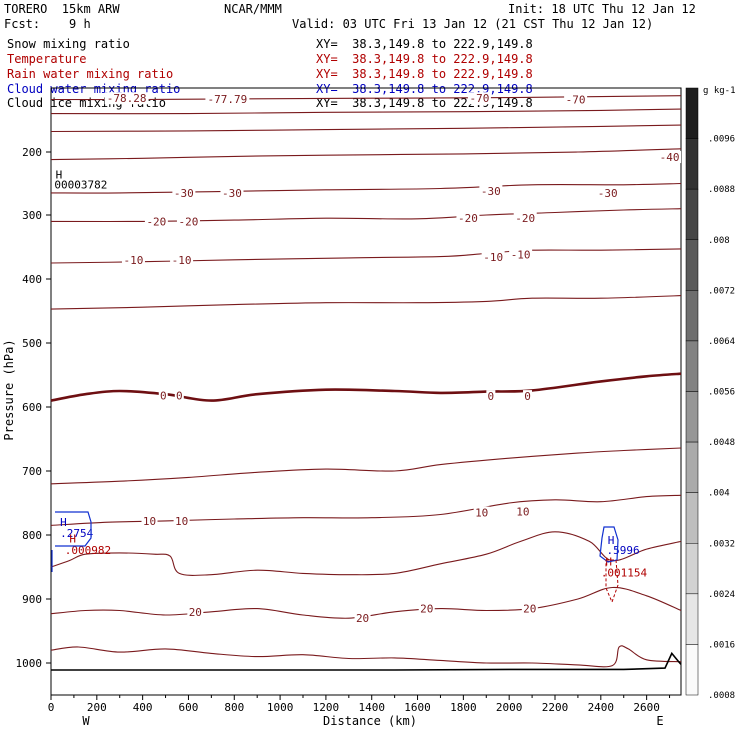 This screenshot has height=740, width=740. I want to click on temp-label: -40, so click(670, 157).